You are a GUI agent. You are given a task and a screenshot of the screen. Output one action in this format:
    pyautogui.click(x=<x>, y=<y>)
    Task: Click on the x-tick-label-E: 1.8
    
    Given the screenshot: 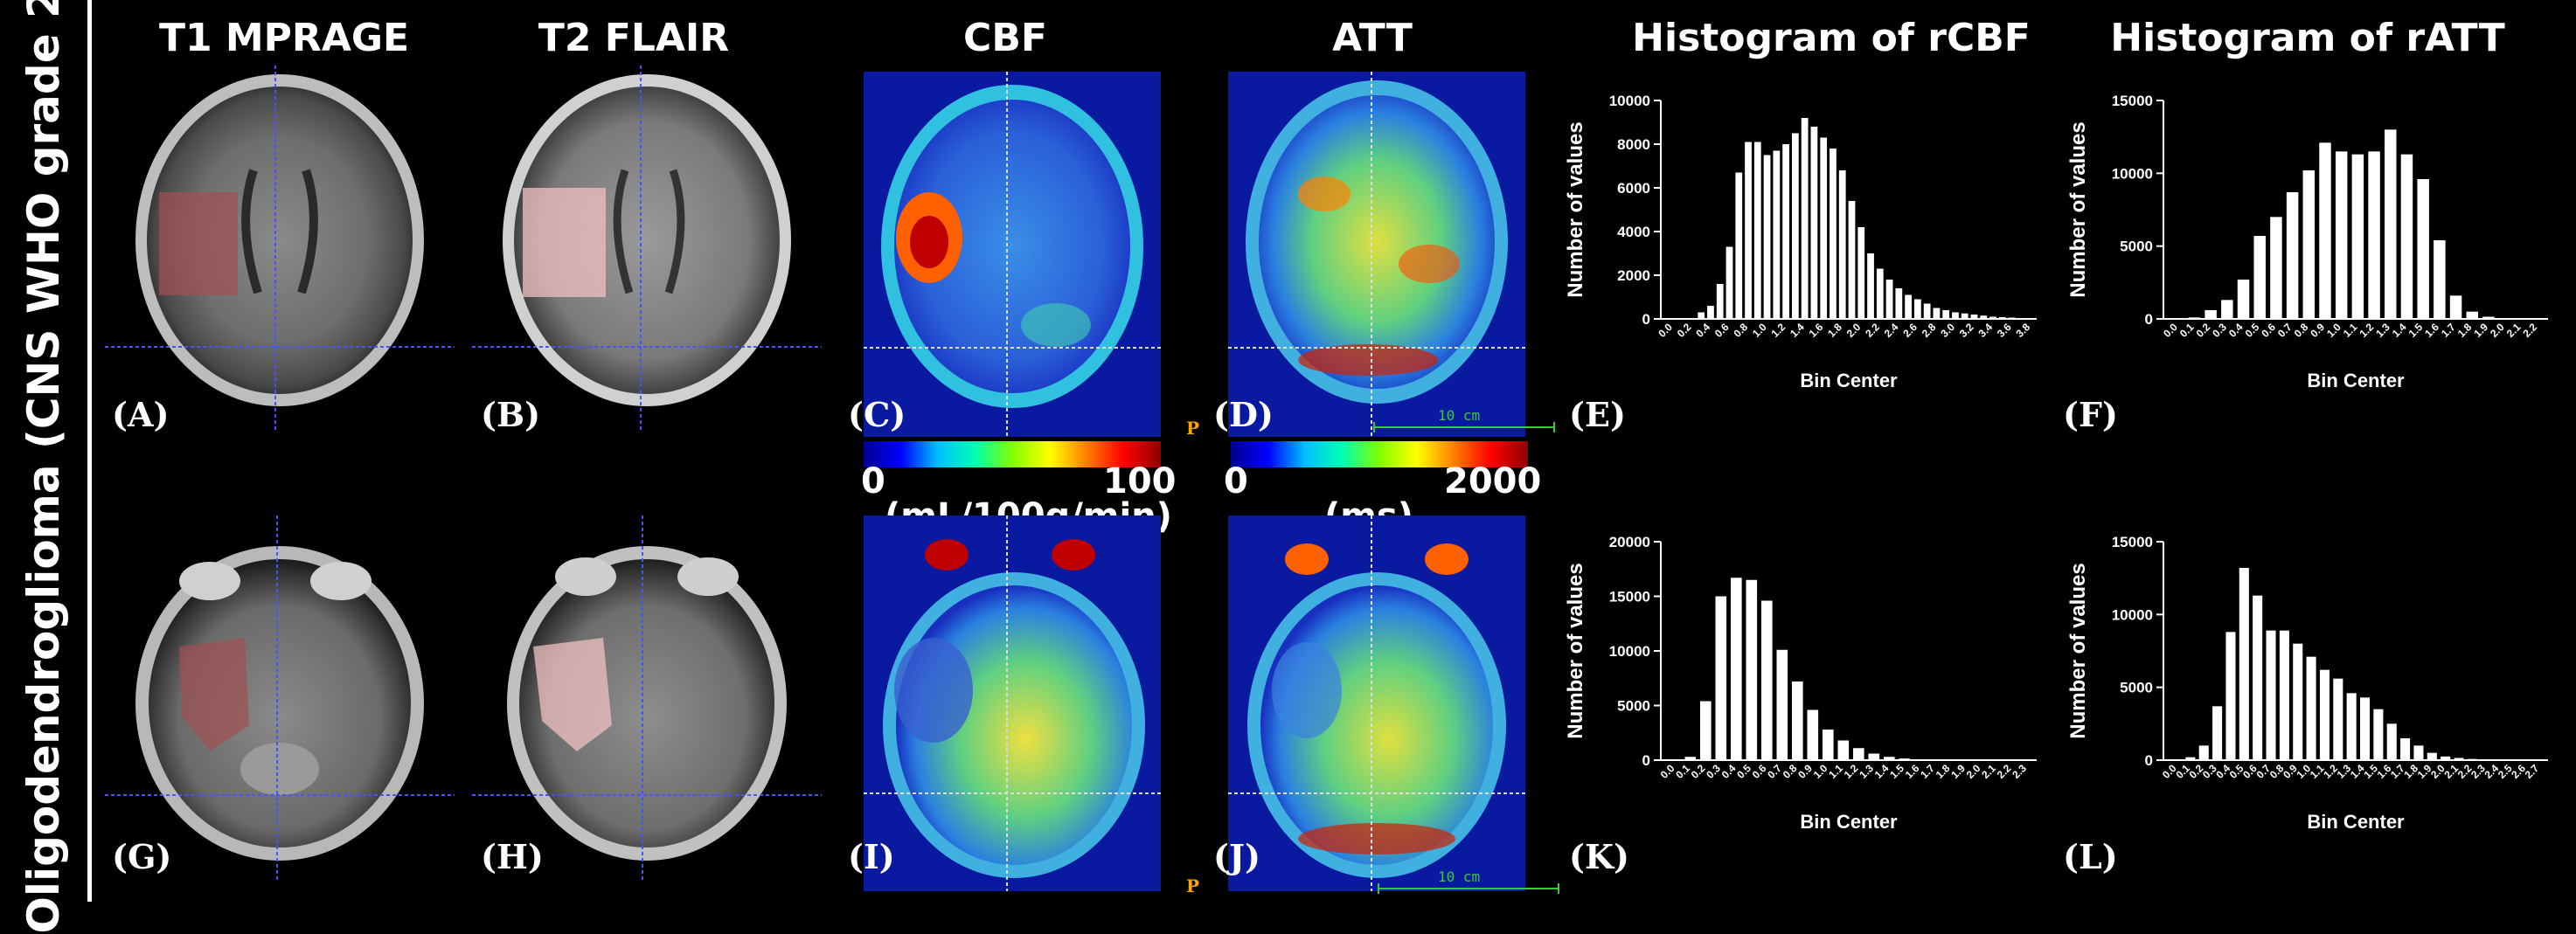 What is the action you would take?
    pyautogui.click(x=1834, y=330)
    